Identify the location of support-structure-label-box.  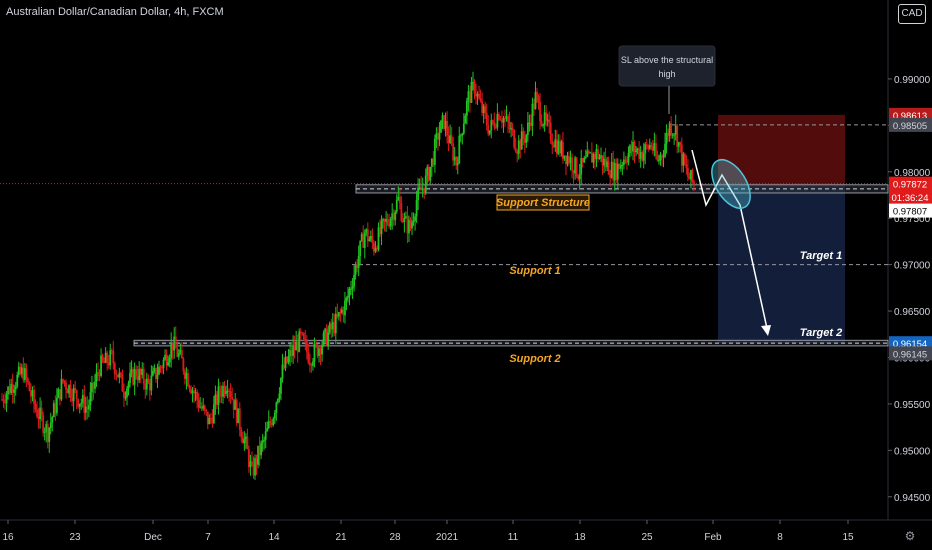
(543, 202).